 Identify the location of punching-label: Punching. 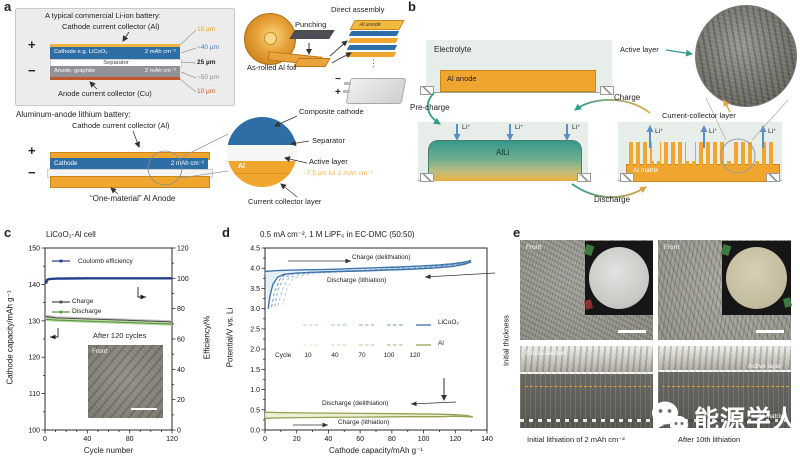
(311, 24).